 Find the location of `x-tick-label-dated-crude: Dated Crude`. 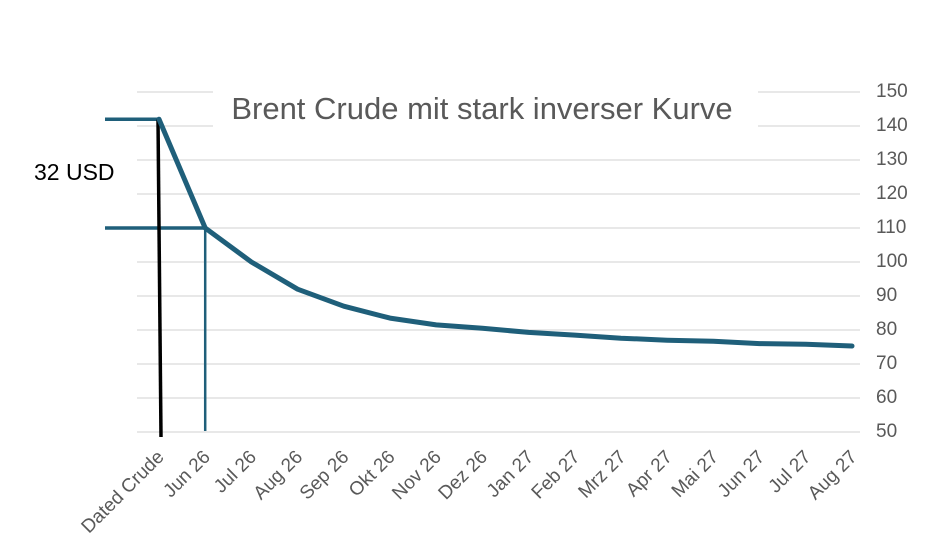

x-tick-label-dated-crude: Dated Crude is located at coordinates (123, 492).